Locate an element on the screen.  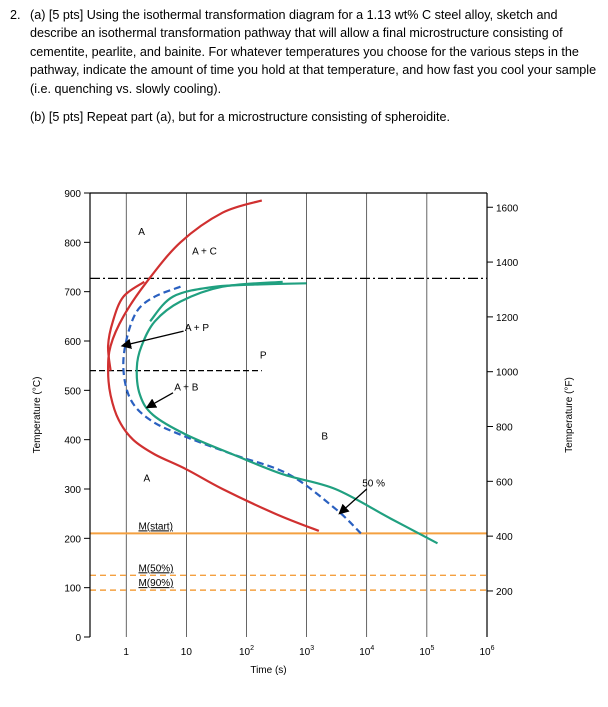
y-tick-label: 200 is located at coordinates (72, 539).